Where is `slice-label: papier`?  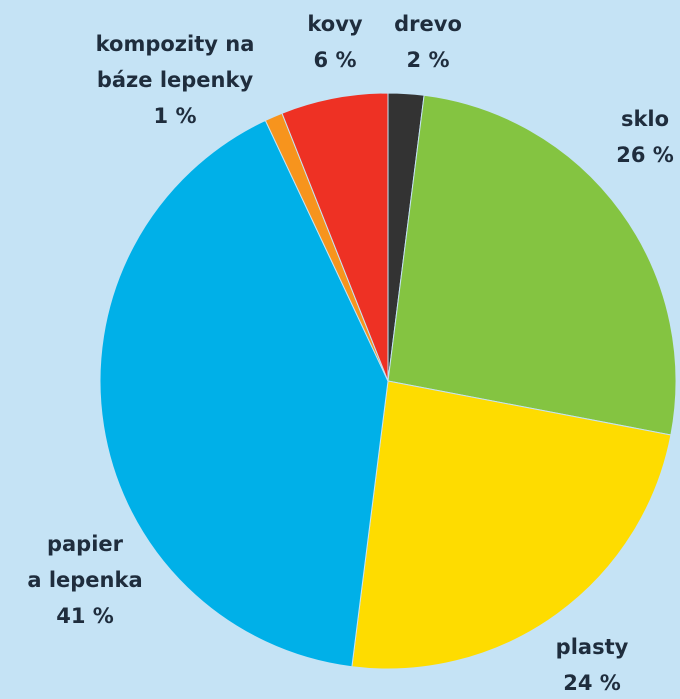
slice-label: papier is located at coordinates (85, 544).